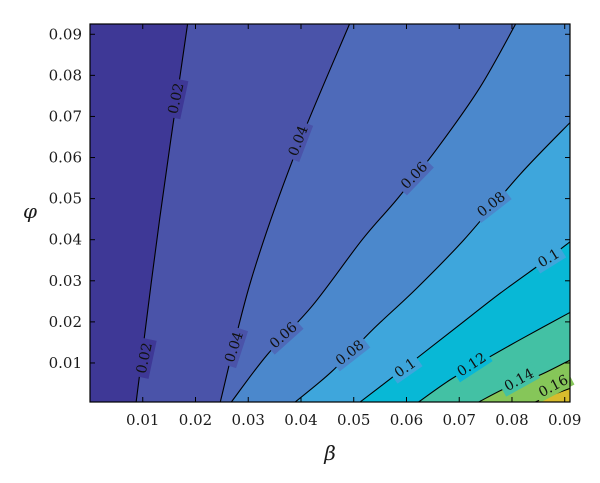 The image size is (600, 483). I want to click on x-tick-label: 0.03, so click(248, 420).